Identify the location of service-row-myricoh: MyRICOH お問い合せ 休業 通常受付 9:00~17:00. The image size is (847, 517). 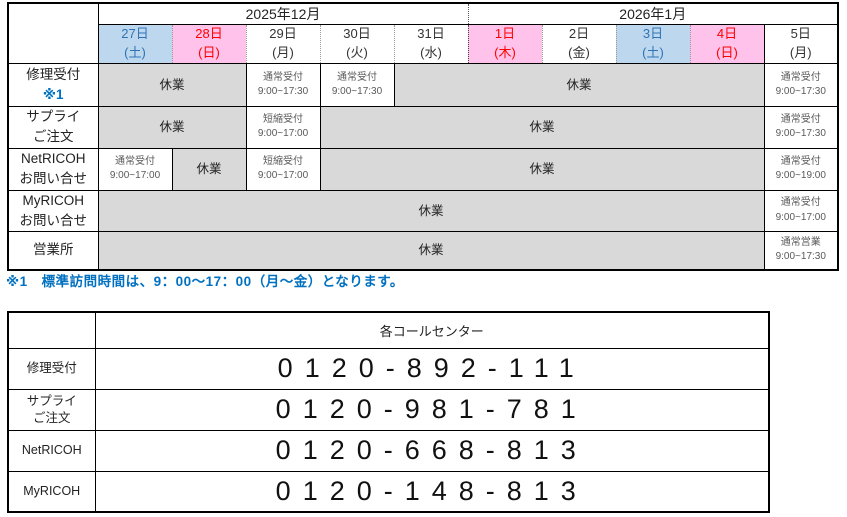
(423, 210).